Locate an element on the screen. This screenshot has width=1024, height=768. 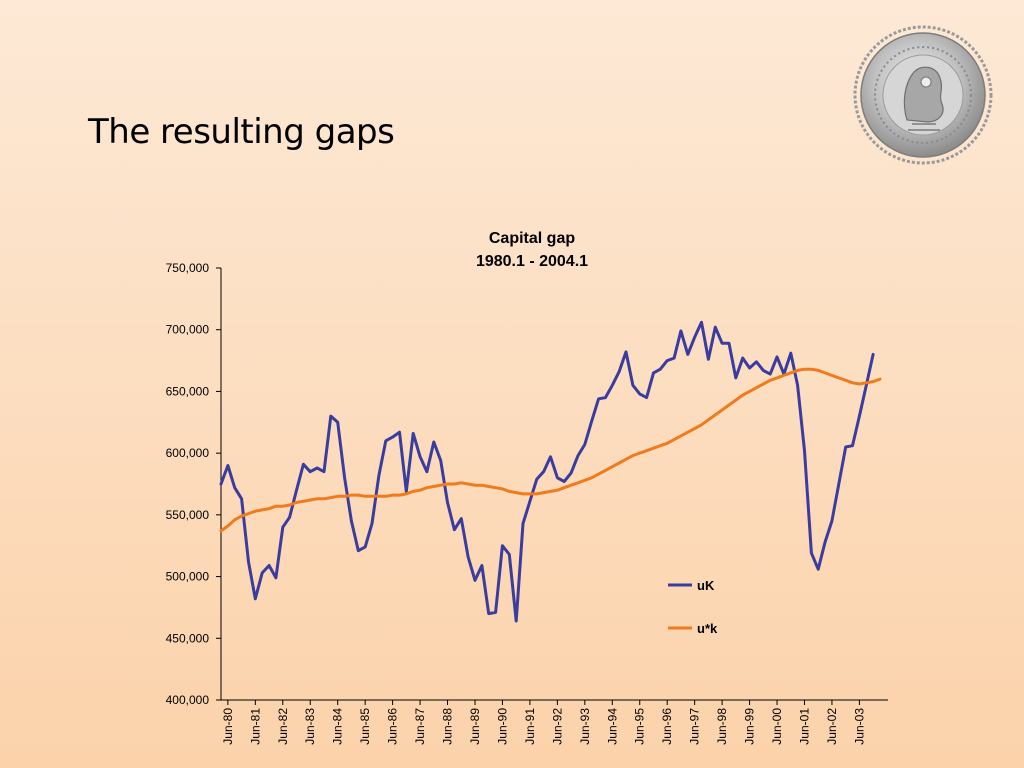
legend: uK u*k is located at coordinates (693, 607).